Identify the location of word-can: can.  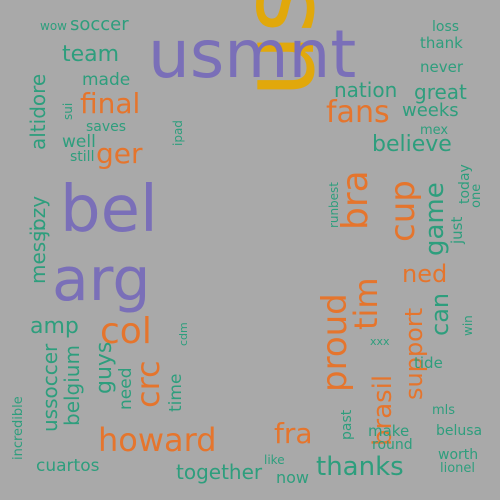
(440, 314).